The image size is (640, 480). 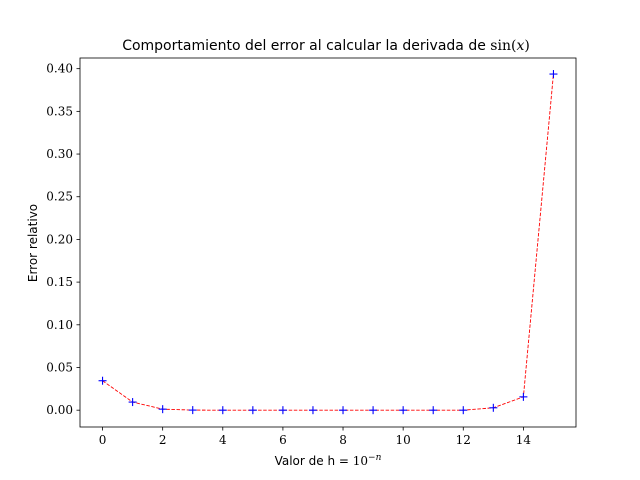 I want to click on x-tick-label: 8, so click(x=343, y=440).